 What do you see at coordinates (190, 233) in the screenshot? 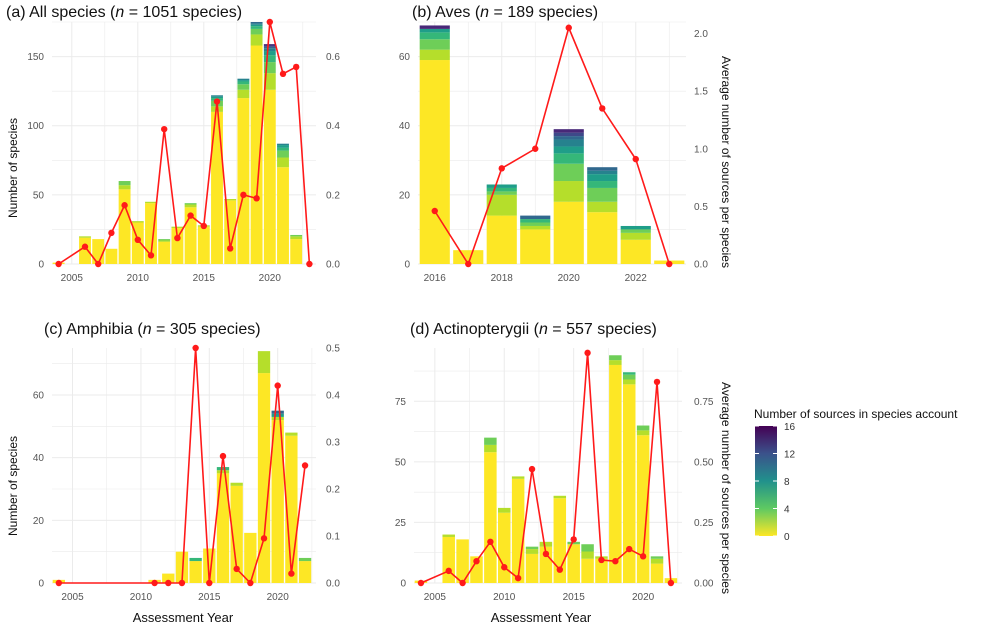
I see `bar-2014` at bounding box center [190, 233].